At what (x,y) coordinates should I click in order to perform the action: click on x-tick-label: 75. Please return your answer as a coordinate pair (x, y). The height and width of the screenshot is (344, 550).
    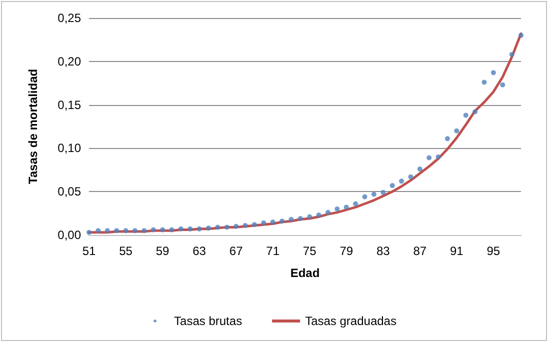
    Looking at the image, I should click on (309, 251).